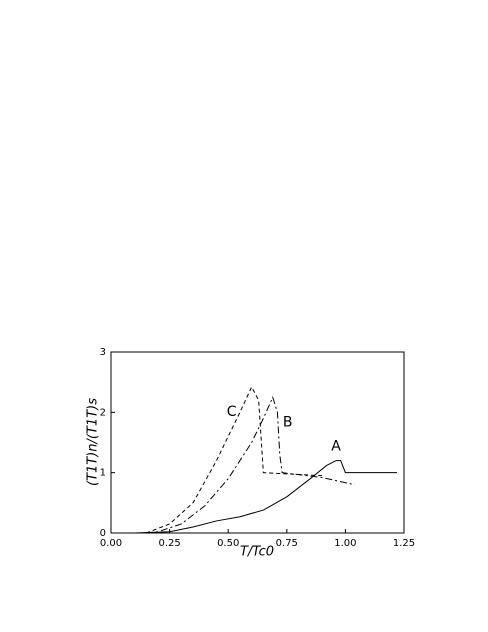  What do you see at coordinates (103, 533) in the screenshot?
I see `y-tick-label: 0` at bounding box center [103, 533].